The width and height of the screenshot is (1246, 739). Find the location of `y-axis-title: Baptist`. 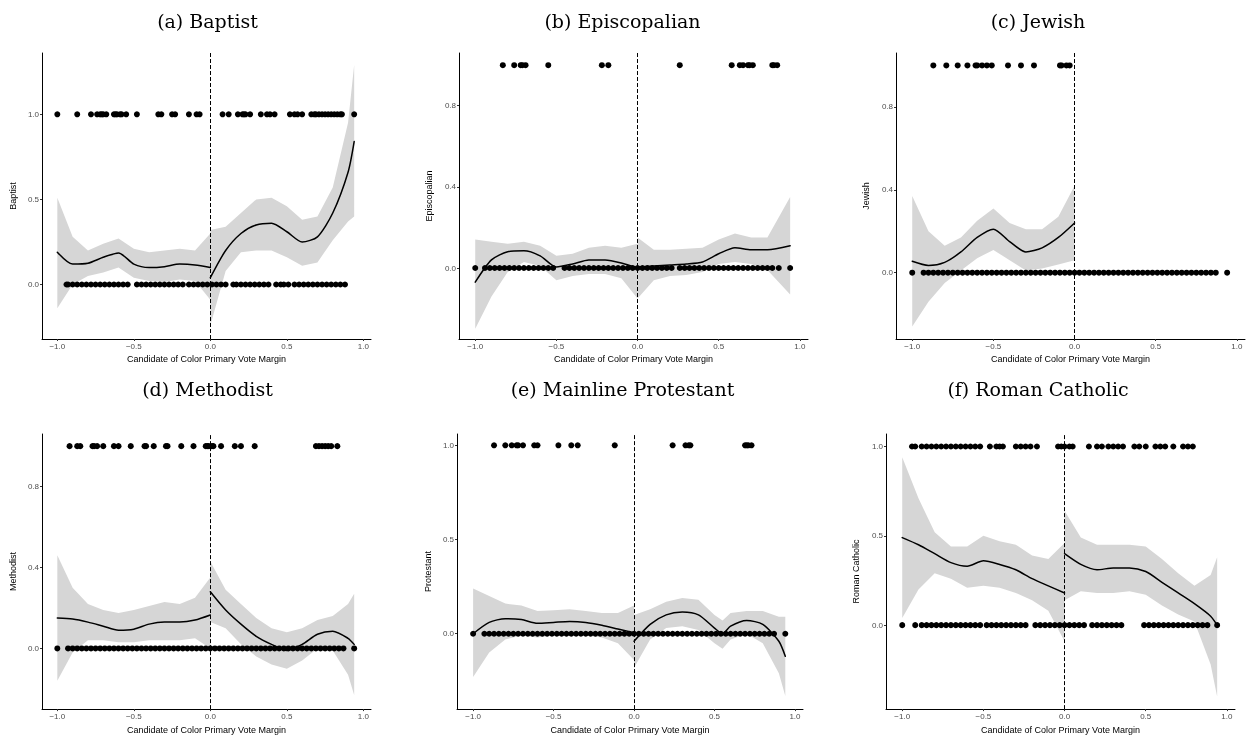

y-axis-title: Baptist is located at coordinates (12, 195).